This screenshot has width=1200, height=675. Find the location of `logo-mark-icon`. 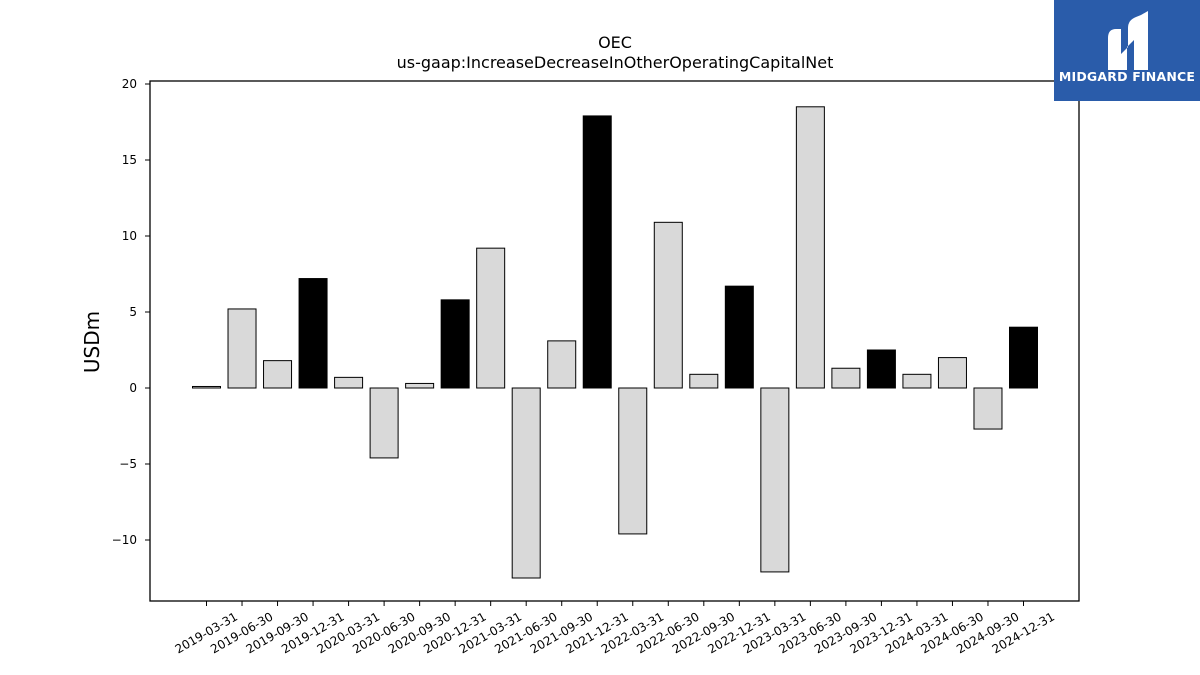

logo-mark-icon is located at coordinates (1128, 40).